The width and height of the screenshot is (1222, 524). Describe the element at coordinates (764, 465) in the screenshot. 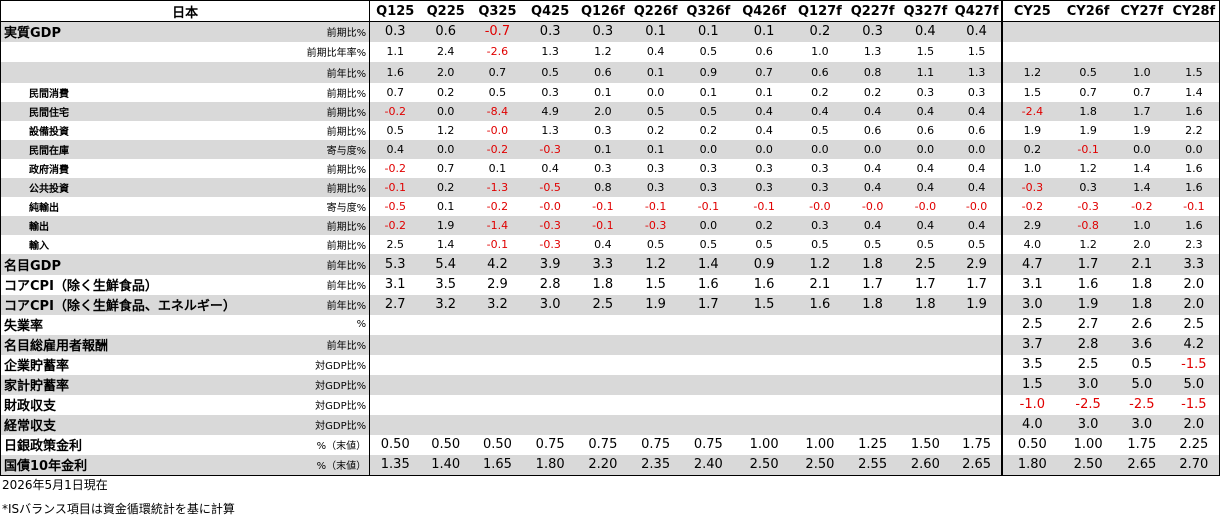

I see `quarter-value: 2.50` at that location.